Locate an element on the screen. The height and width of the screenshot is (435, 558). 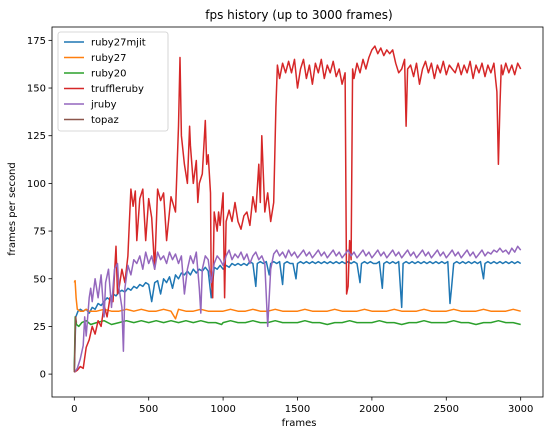
y-tick-label: 25 is located at coordinates (39, 327).